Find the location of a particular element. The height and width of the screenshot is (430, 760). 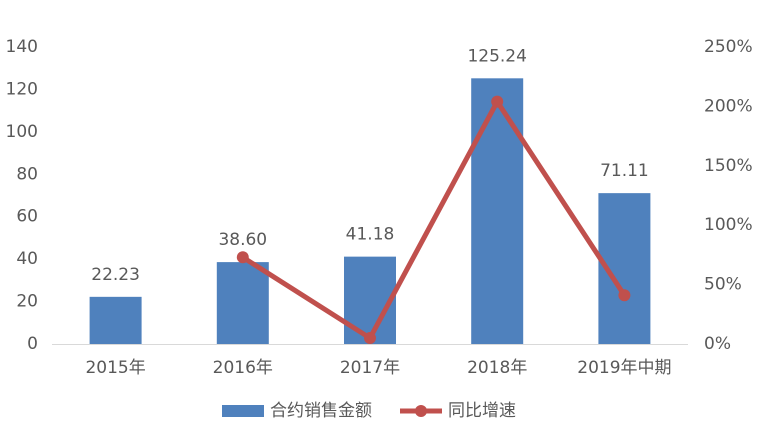

x-tick-label: 2015年 is located at coordinates (115, 368).